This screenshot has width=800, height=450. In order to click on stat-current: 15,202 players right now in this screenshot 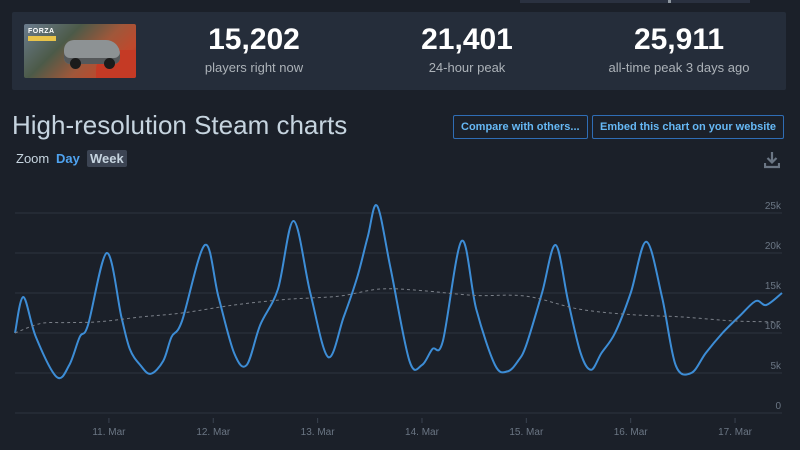, I will do `click(254, 49)`.